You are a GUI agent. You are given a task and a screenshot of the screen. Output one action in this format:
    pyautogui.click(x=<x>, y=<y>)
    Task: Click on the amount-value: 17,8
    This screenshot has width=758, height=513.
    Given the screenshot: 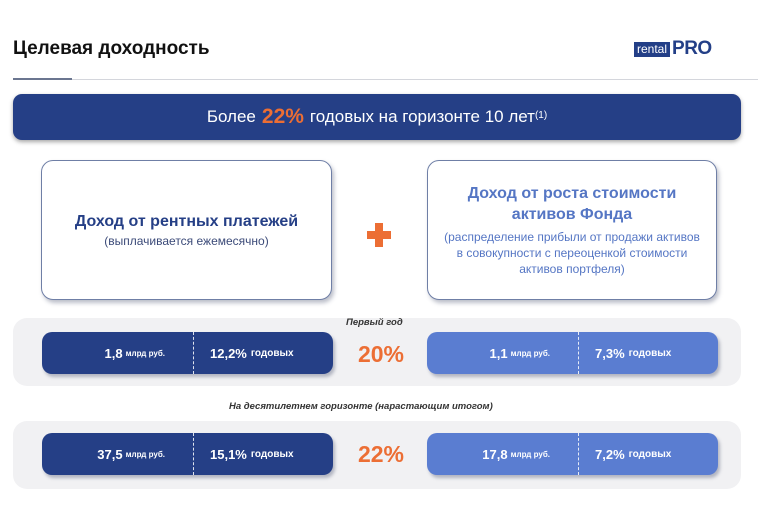 What is the action you would take?
    pyautogui.click(x=495, y=454)
    